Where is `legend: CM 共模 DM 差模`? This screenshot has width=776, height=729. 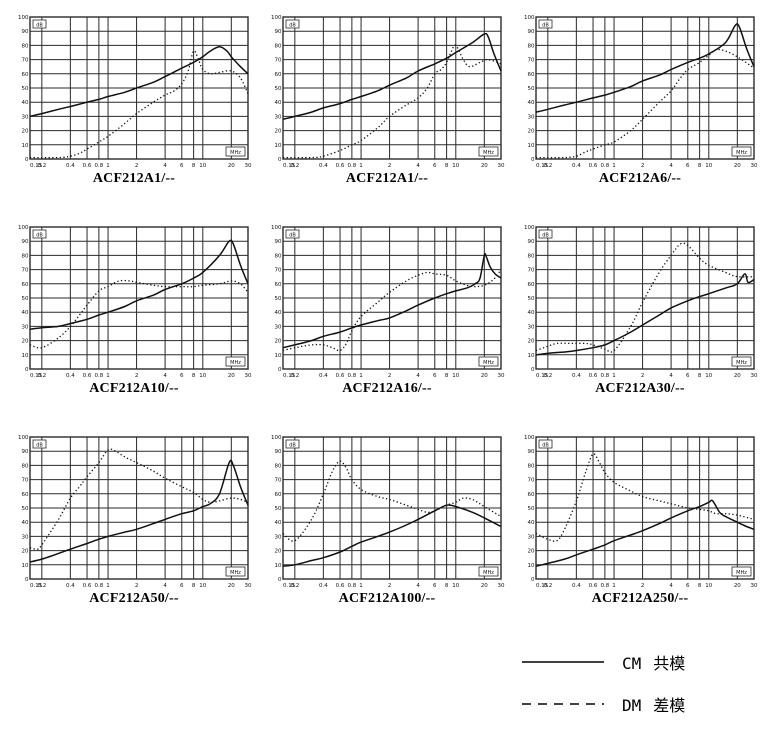
legend: CM 共模 DM 差模 is located at coordinates (620, 683).